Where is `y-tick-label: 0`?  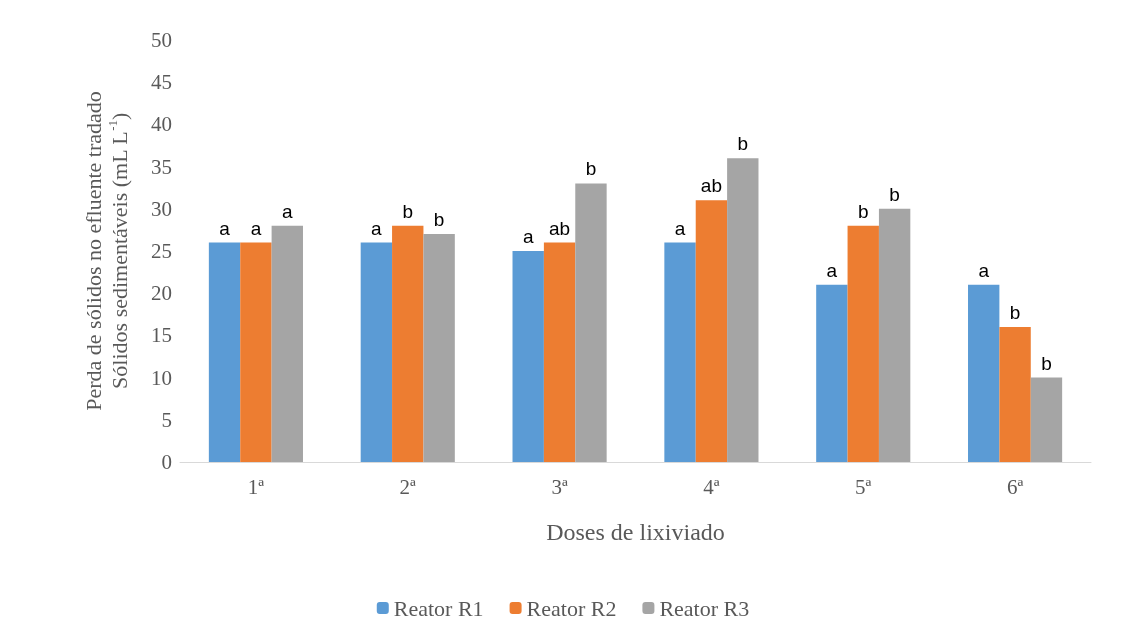
y-tick-label: 0 is located at coordinates (166, 462).